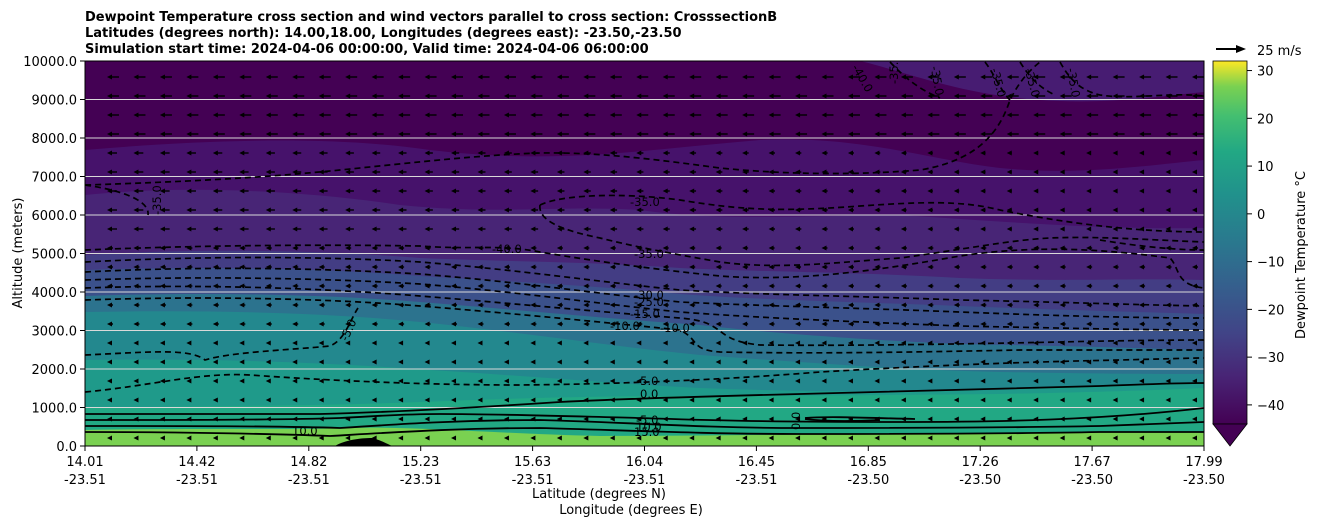 Image resolution: width=1320 pixels, height=526 pixels. Describe the element at coordinates (1092, 480) in the screenshot. I see `x-tick-label-longitude: -23.50` at that location.